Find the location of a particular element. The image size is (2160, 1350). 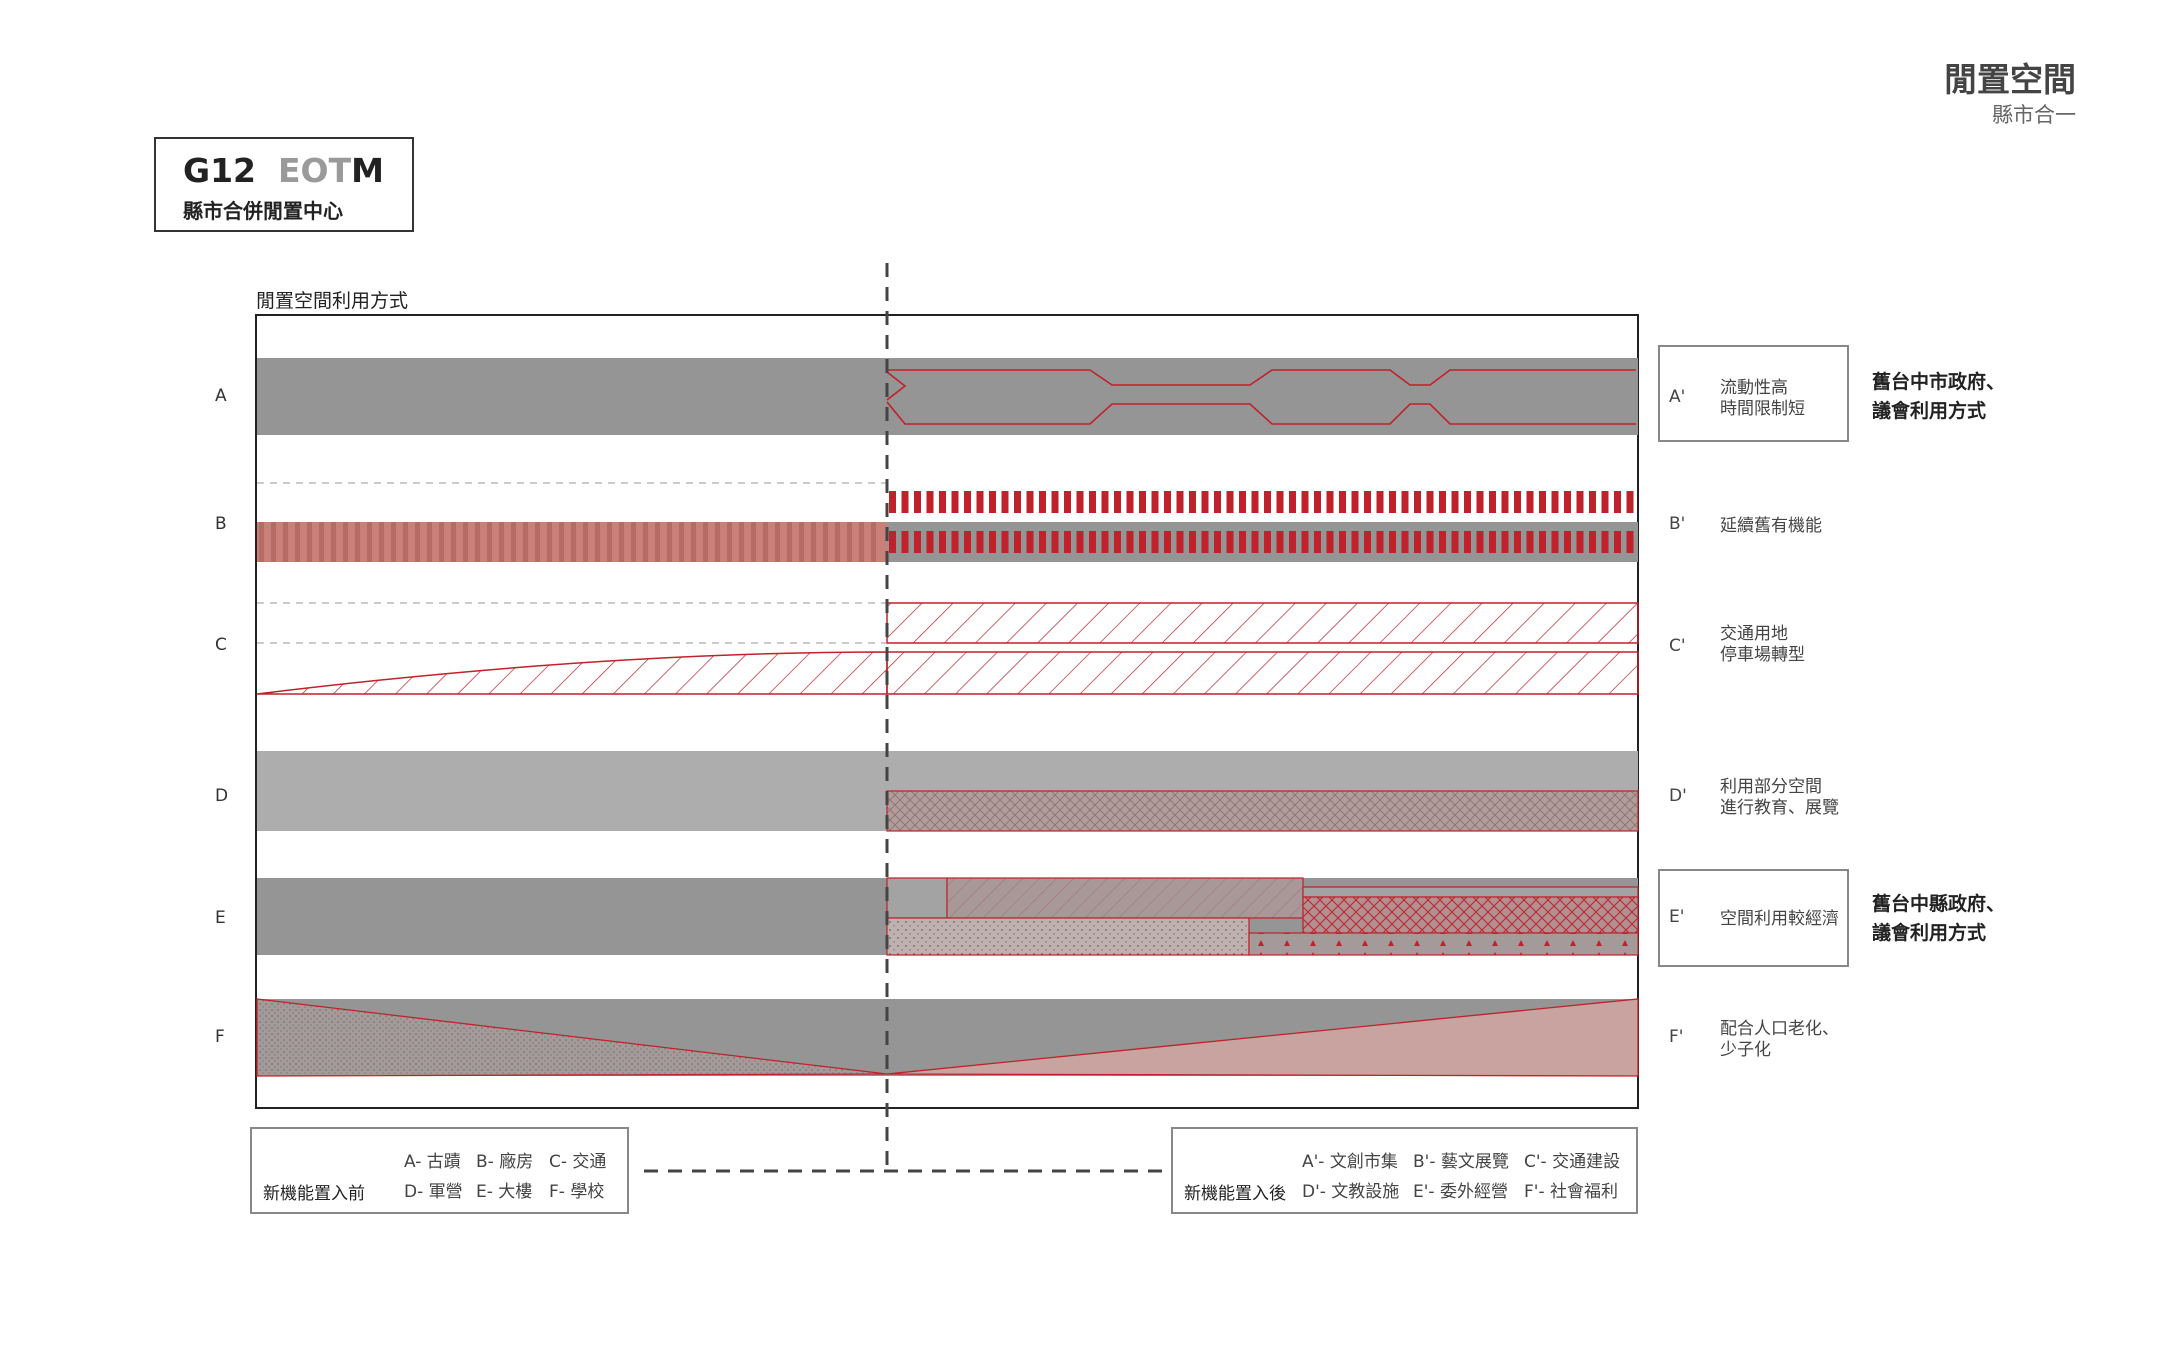

gov-note-county: 舊台中縣政府、 議會利用方式 is located at coordinates (1938, 919).